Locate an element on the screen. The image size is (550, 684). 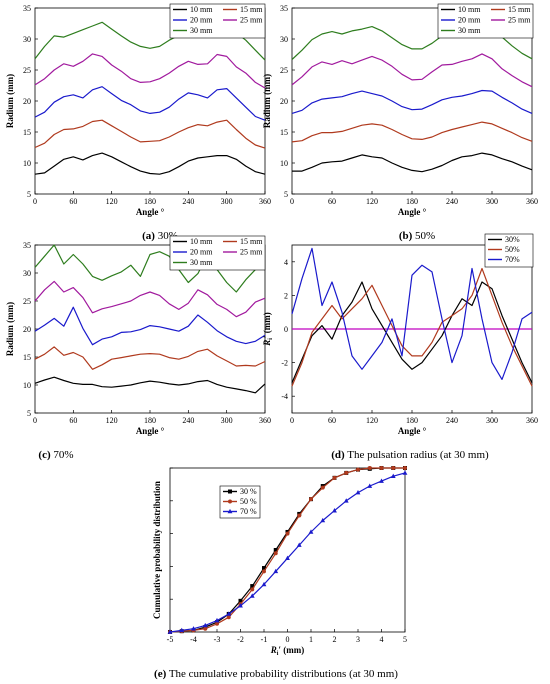
x-tick-label: 1 is located at coordinates (311, 639).